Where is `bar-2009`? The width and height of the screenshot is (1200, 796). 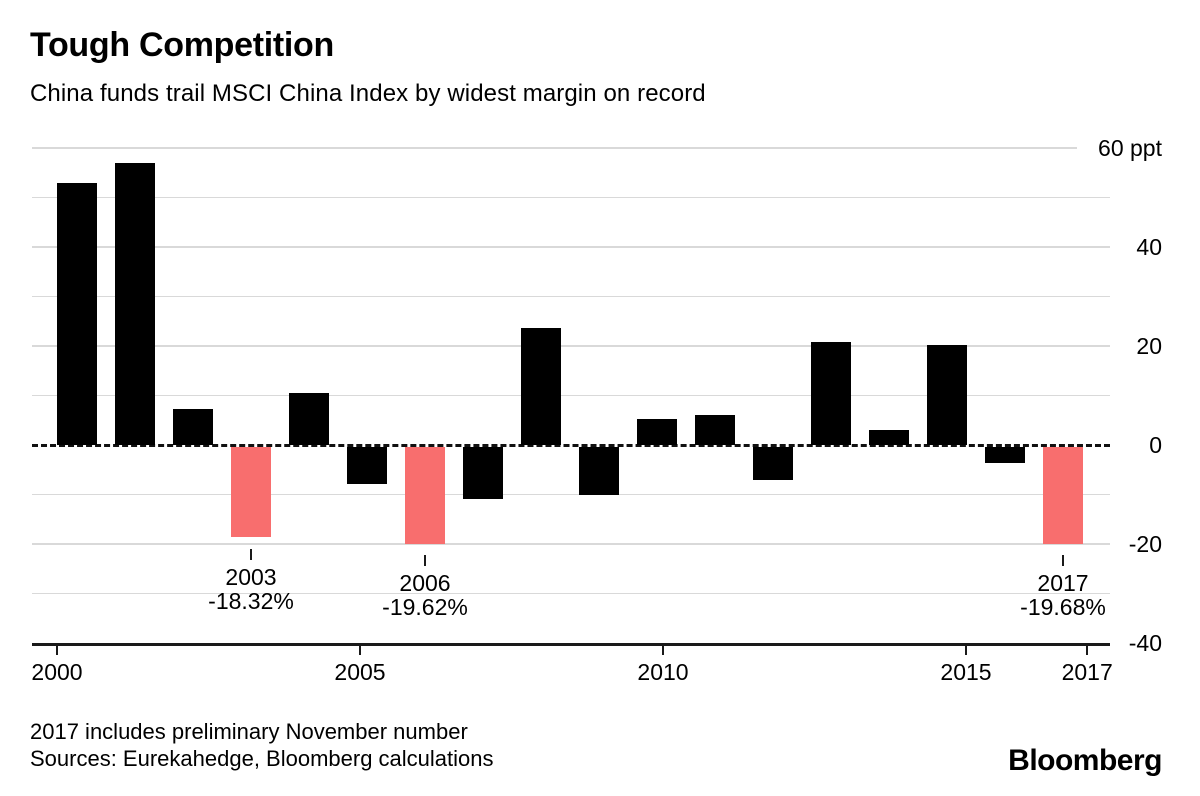
bar-2009 is located at coordinates (599, 470).